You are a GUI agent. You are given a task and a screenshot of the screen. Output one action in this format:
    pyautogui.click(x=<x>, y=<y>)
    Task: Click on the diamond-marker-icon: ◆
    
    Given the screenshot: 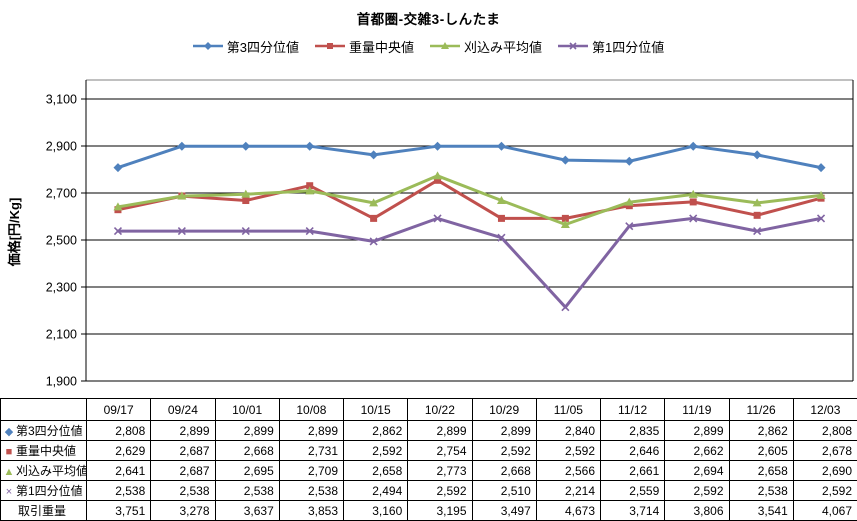 What is the action you would take?
    pyautogui.click(x=9, y=432)
    